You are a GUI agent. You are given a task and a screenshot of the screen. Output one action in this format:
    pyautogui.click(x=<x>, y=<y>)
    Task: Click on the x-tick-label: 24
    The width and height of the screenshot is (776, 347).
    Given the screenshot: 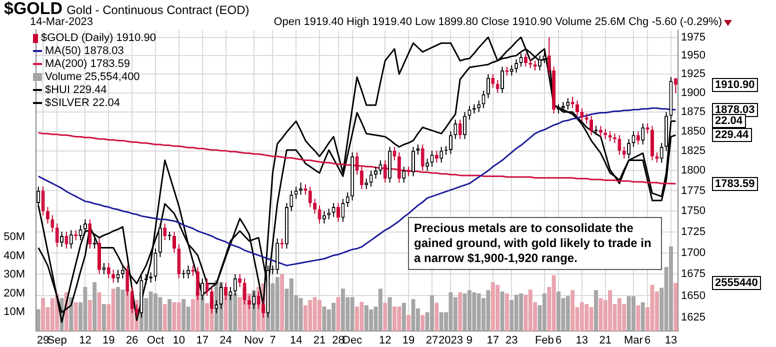 What is the action you would take?
    pyautogui.click(x=226, y=340)
    